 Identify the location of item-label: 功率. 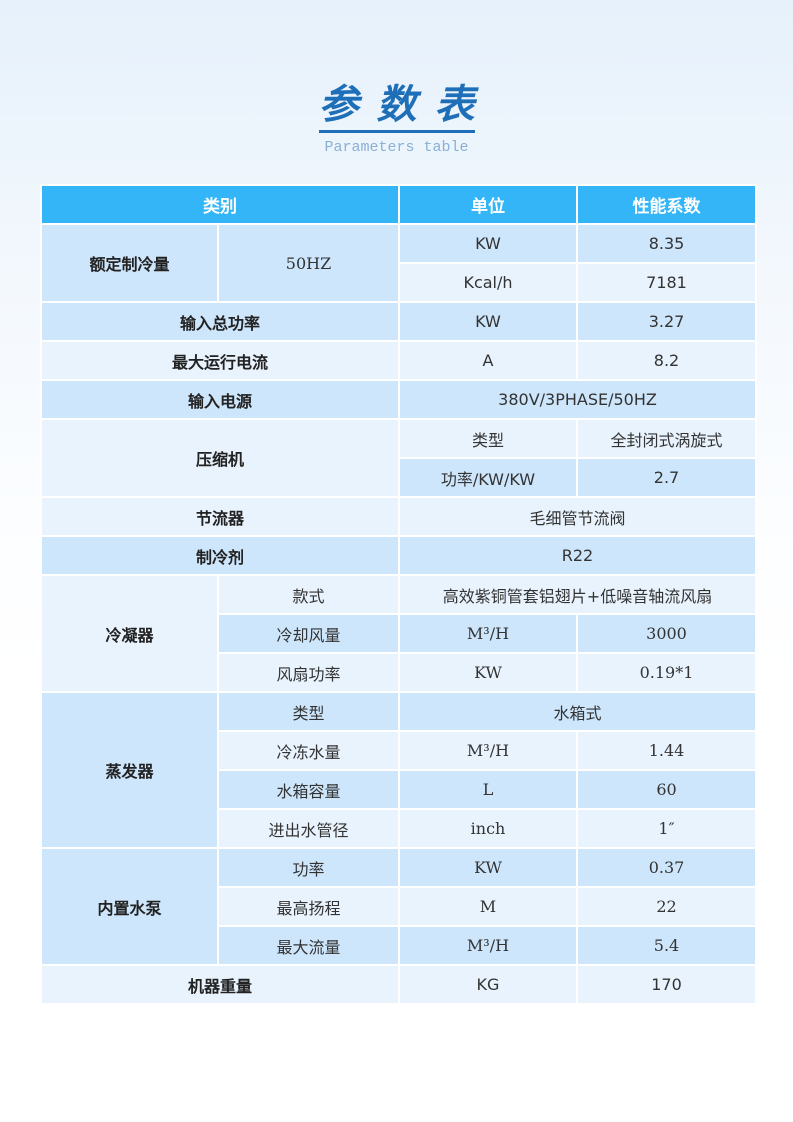
(308, 867).